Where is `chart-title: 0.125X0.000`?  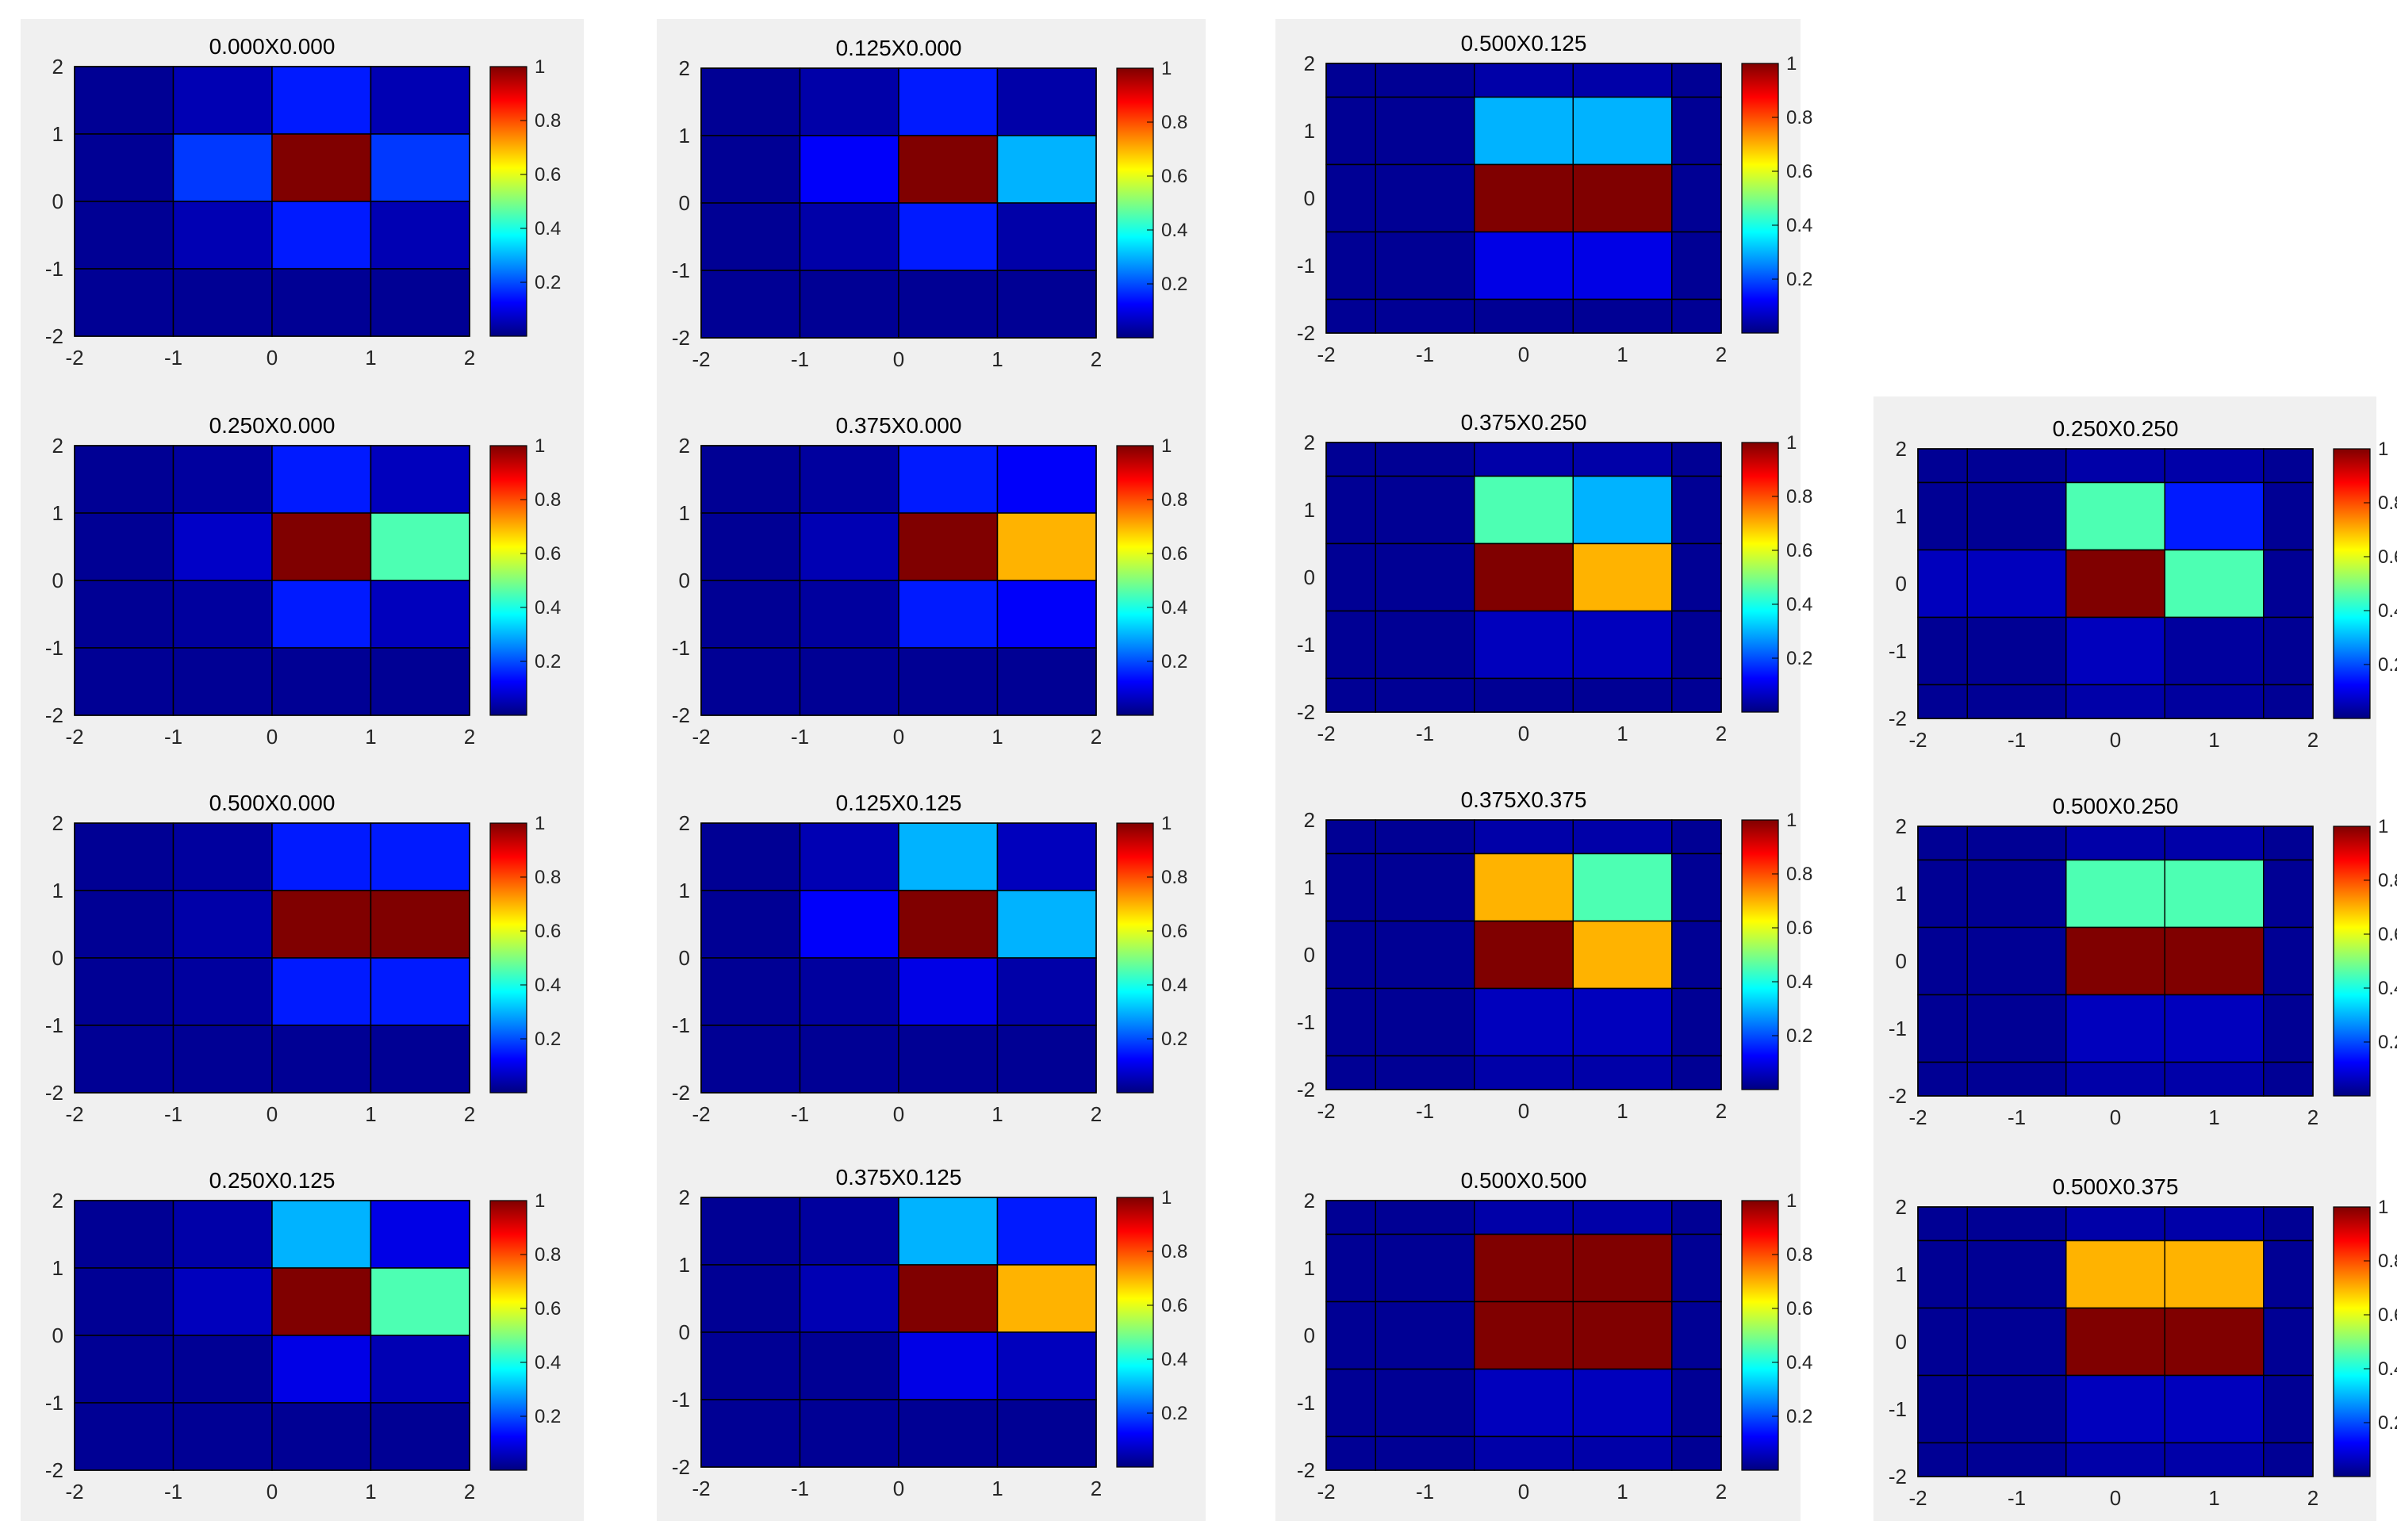 chart-title: 0.125X0.000 is located at coordinates (899, 48).